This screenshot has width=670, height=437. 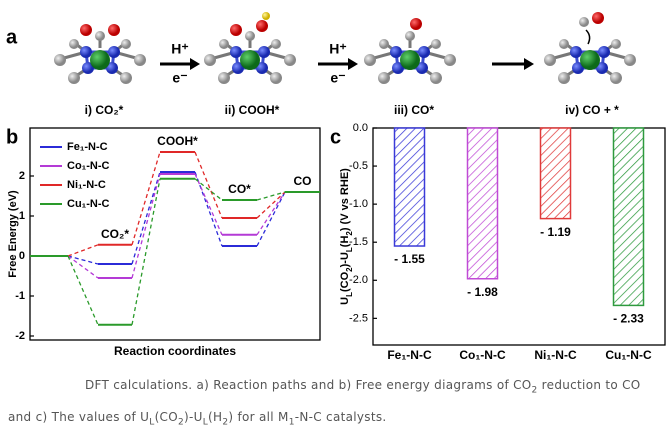 I want to click on y-tick-label: 0, so click(x=22, y=256).